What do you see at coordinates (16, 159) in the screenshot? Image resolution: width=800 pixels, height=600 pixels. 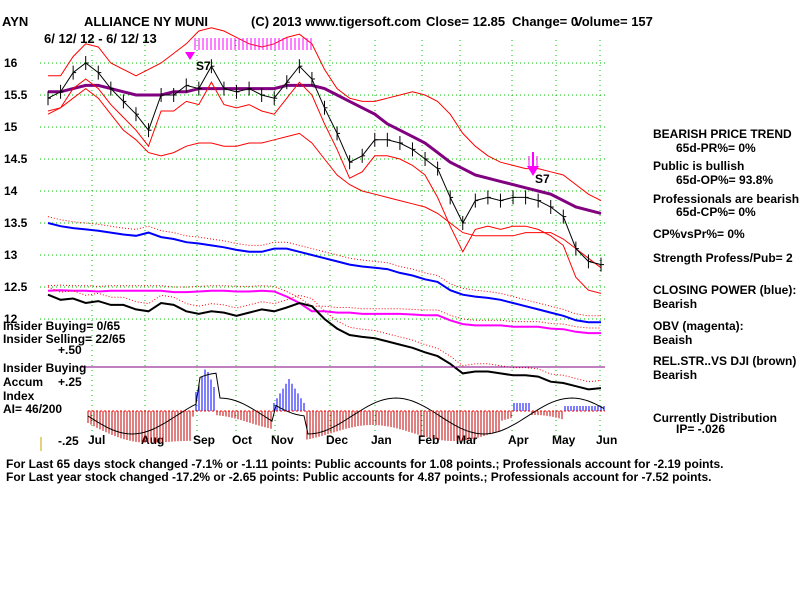 I see `y-tick-14.5: 14.5` at bounding box center [16, 159].